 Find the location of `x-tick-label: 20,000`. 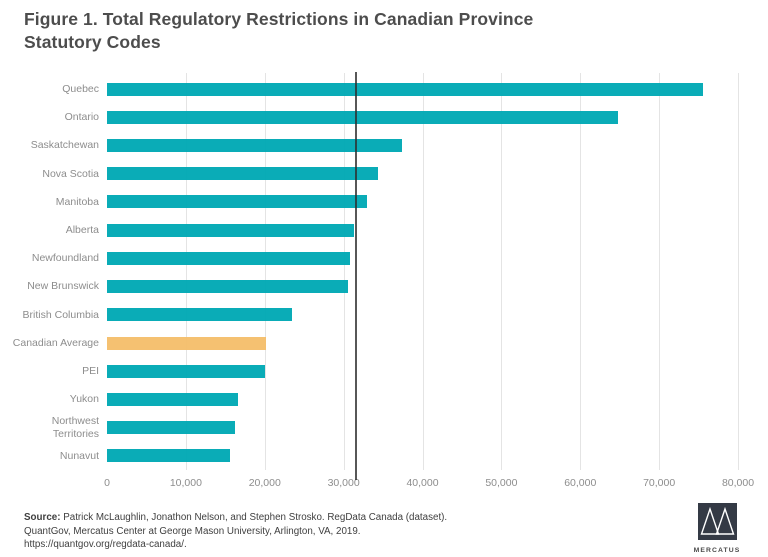

x-tick-label: 20,000 is located at coordinates (264, 483).